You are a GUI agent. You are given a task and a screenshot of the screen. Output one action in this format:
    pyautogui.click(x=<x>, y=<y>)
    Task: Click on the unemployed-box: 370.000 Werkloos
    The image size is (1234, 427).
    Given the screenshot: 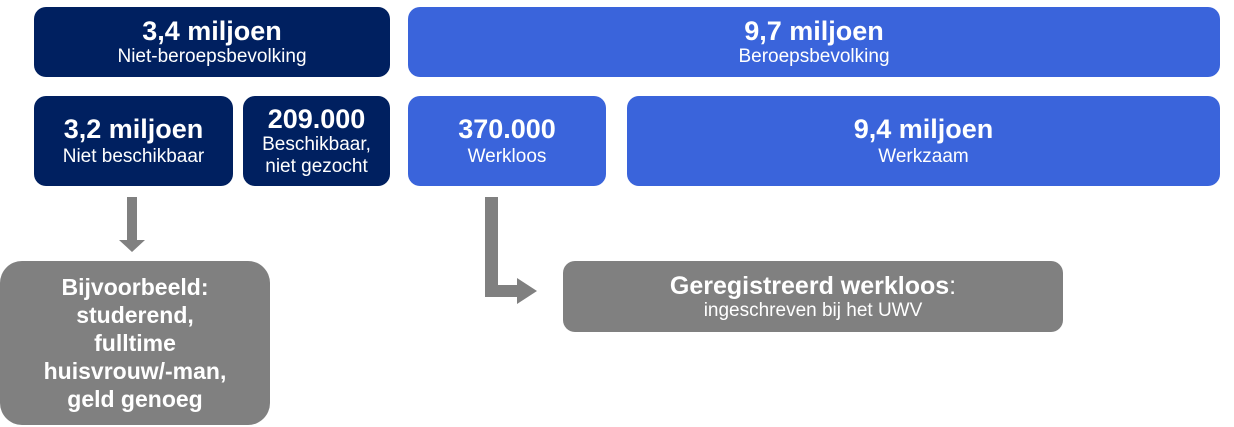 What is the action you would take?
    pyautogui.click(x=507, y=141)
    